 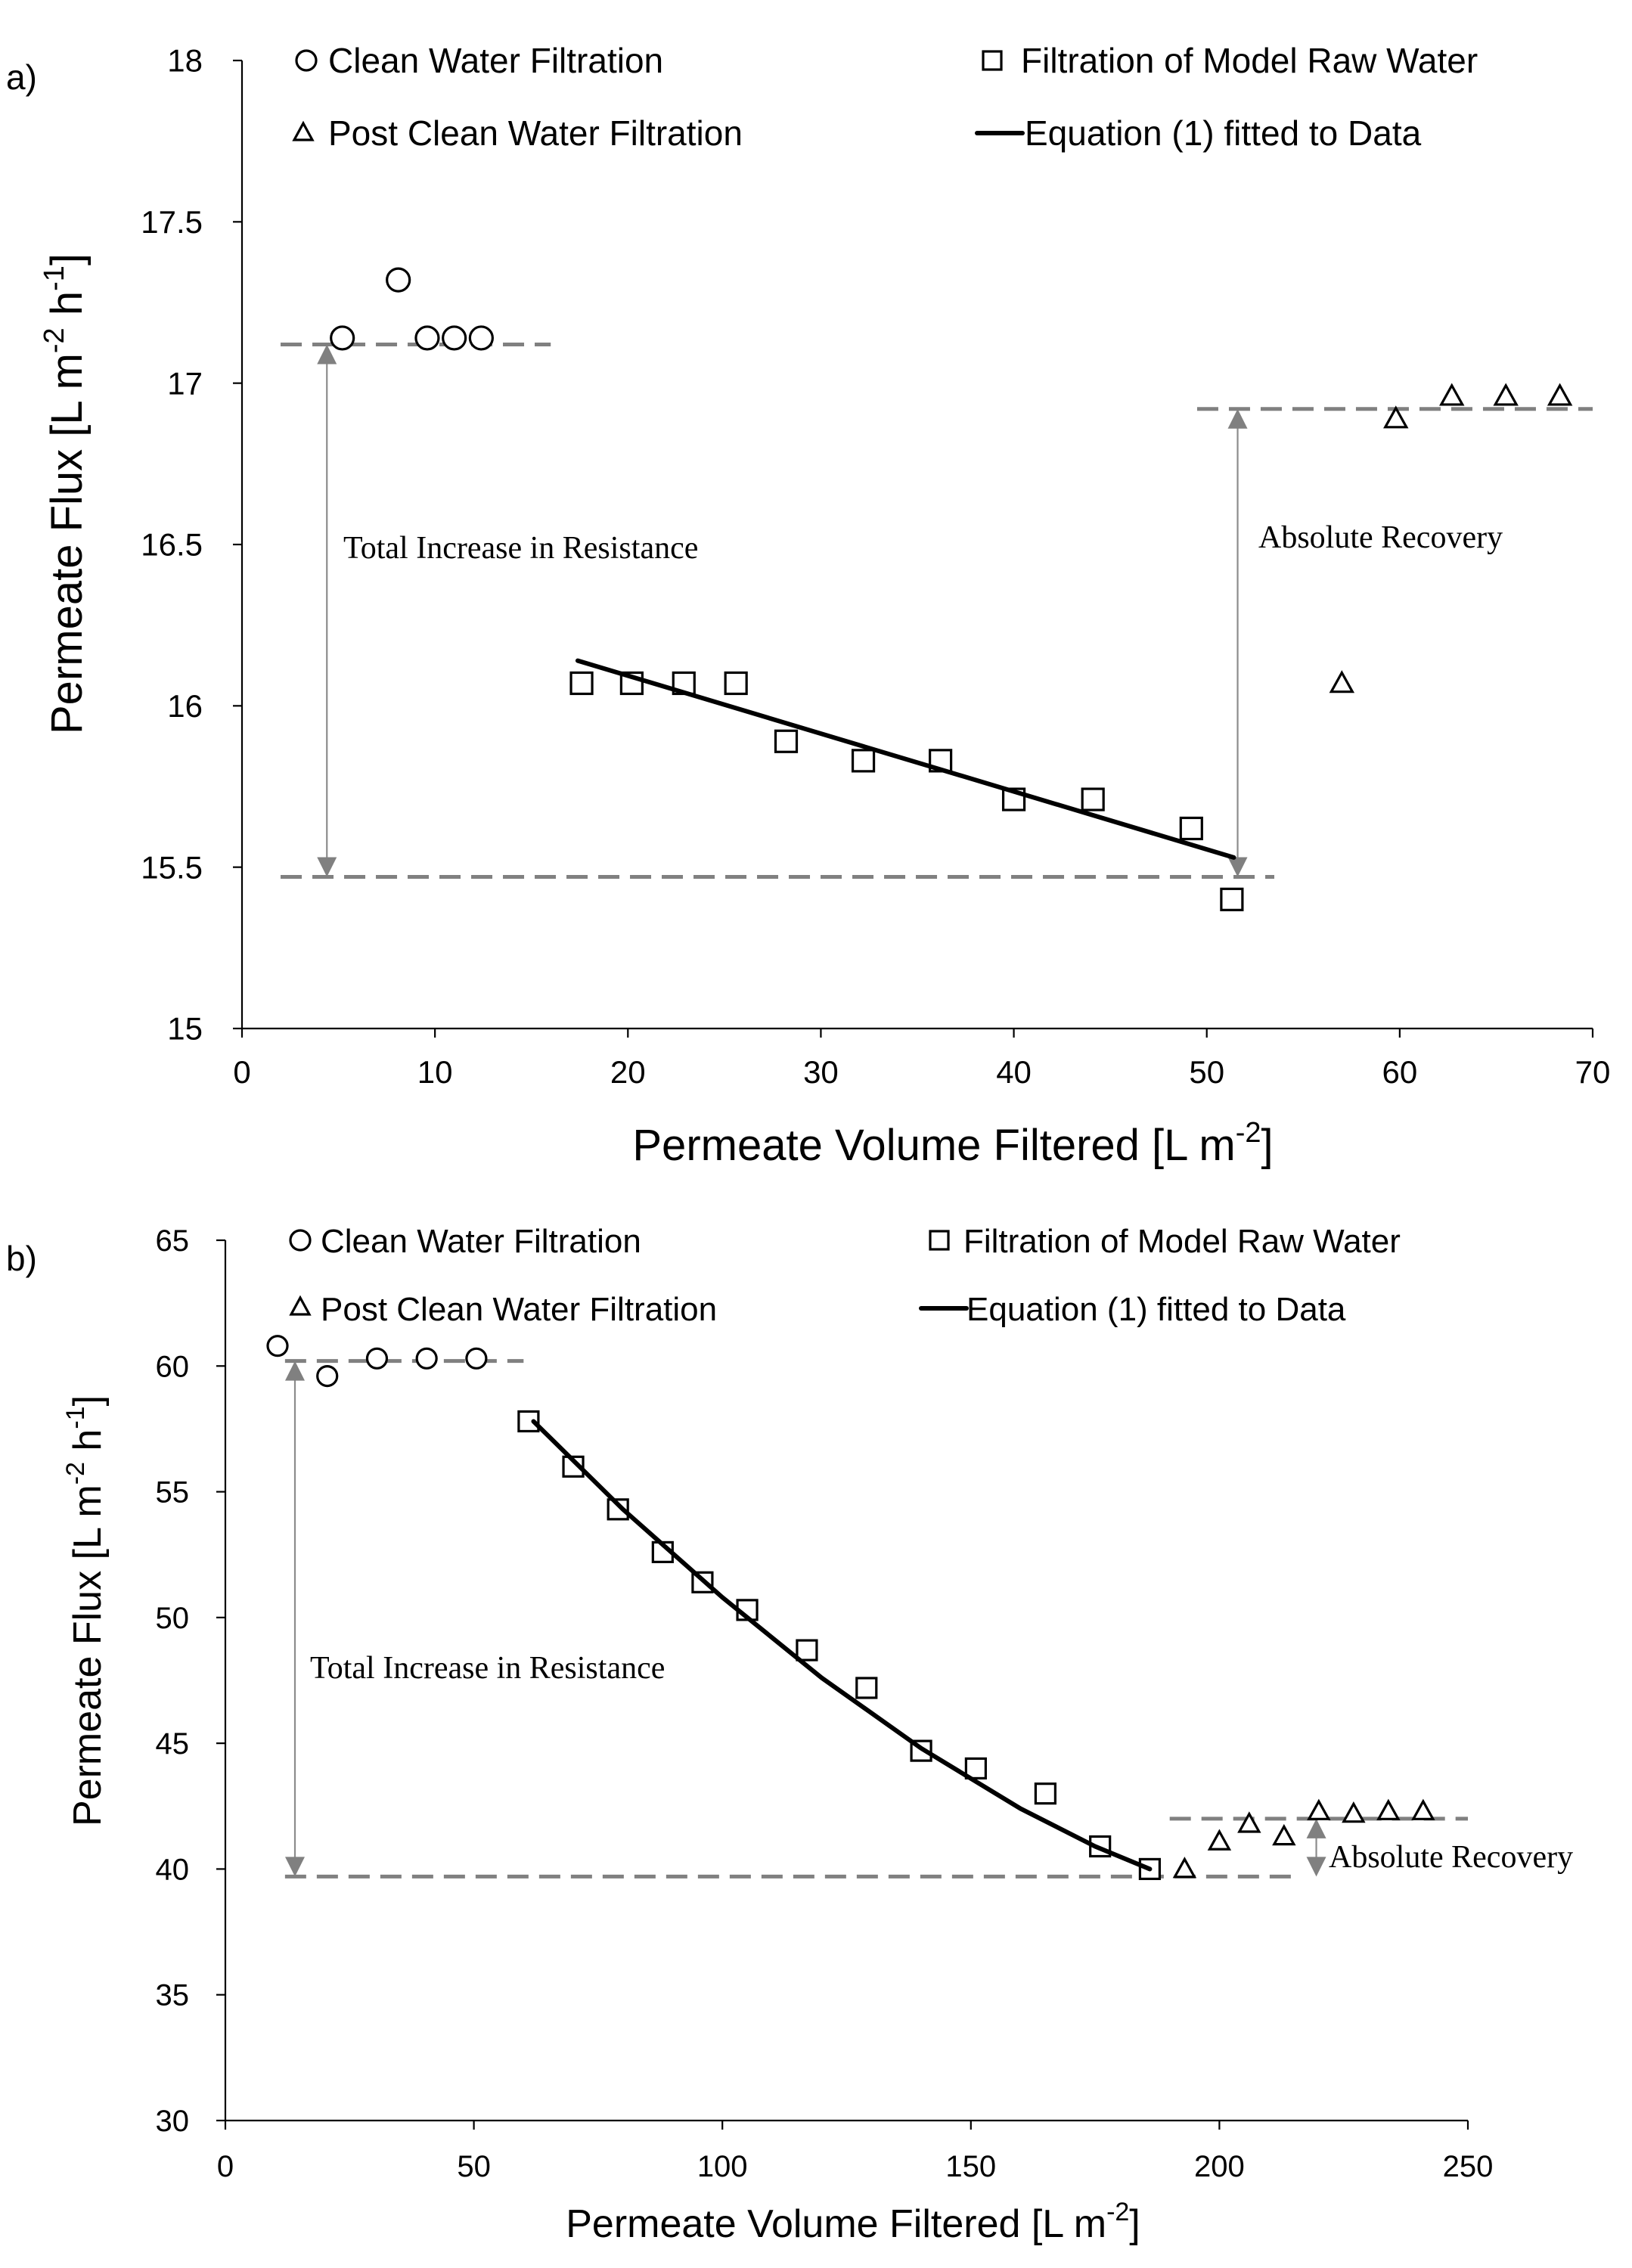 What do you see at coordinates (939, 1240) in the screenshot?
I see `legend-square-marker` at bounding box center [939, 1240].